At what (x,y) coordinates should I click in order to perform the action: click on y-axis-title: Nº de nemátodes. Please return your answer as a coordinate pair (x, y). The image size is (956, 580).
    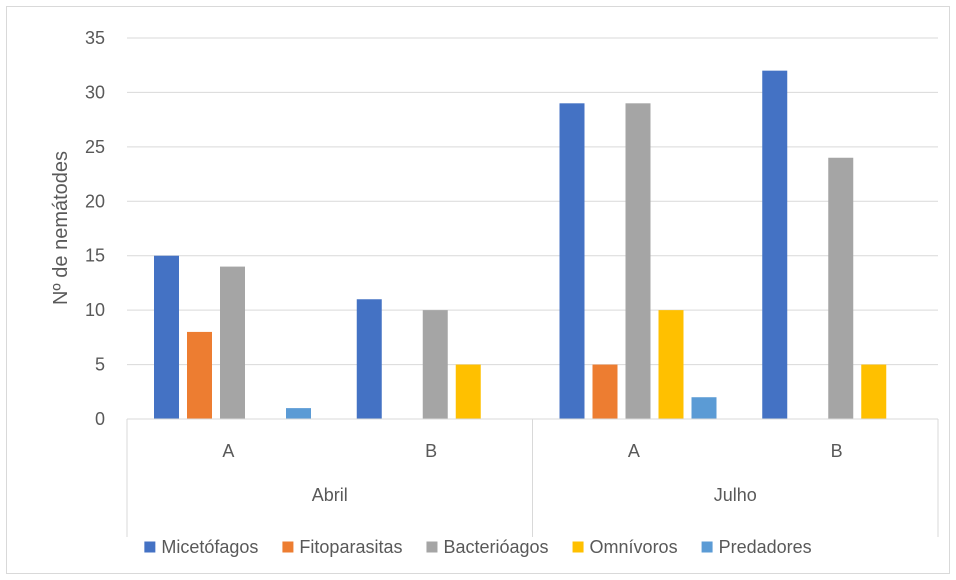
    Looking at the image, I should click on (61, 228).